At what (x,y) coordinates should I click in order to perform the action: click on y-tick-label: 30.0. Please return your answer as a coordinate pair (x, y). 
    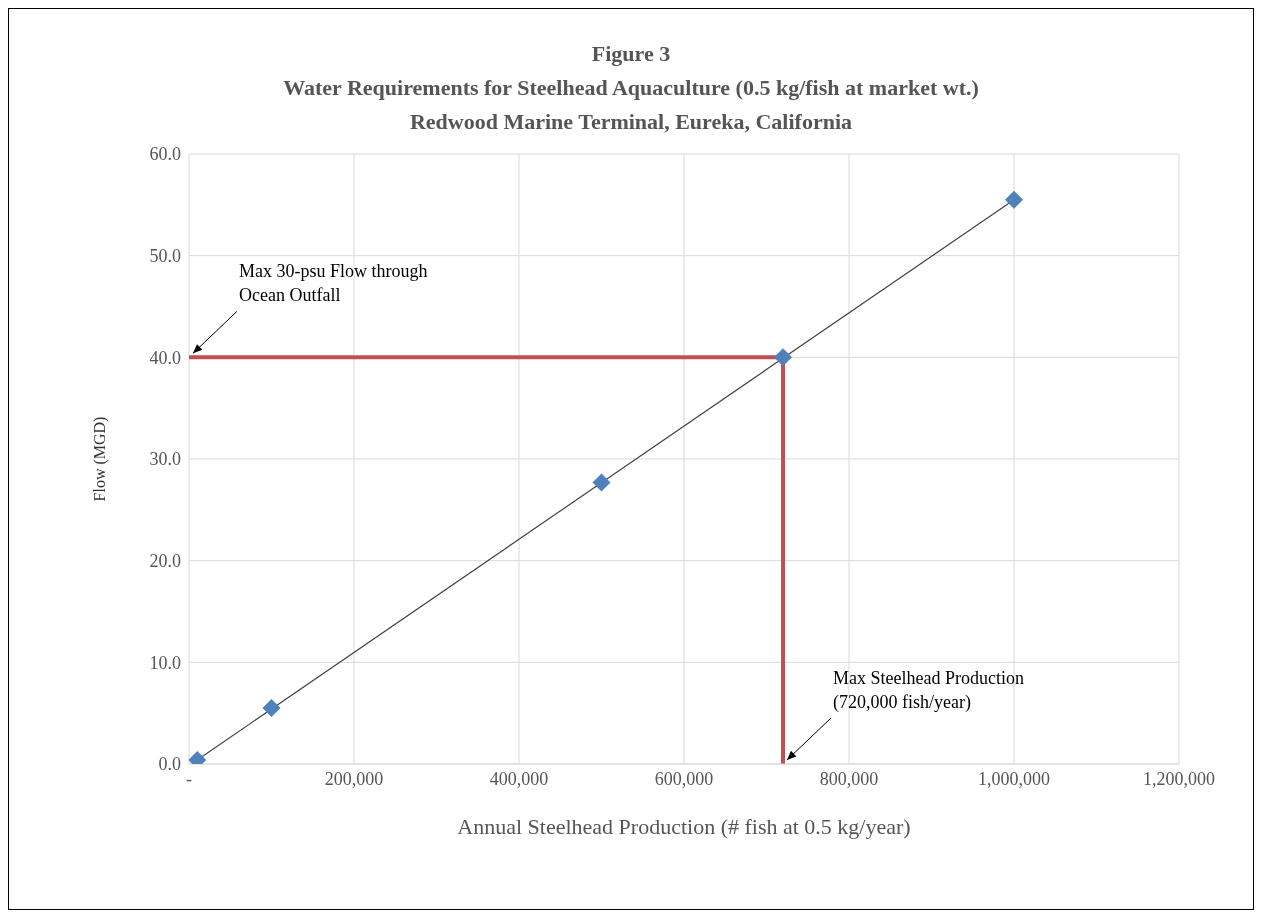
    Looking at the image, I should click on (165, 459).